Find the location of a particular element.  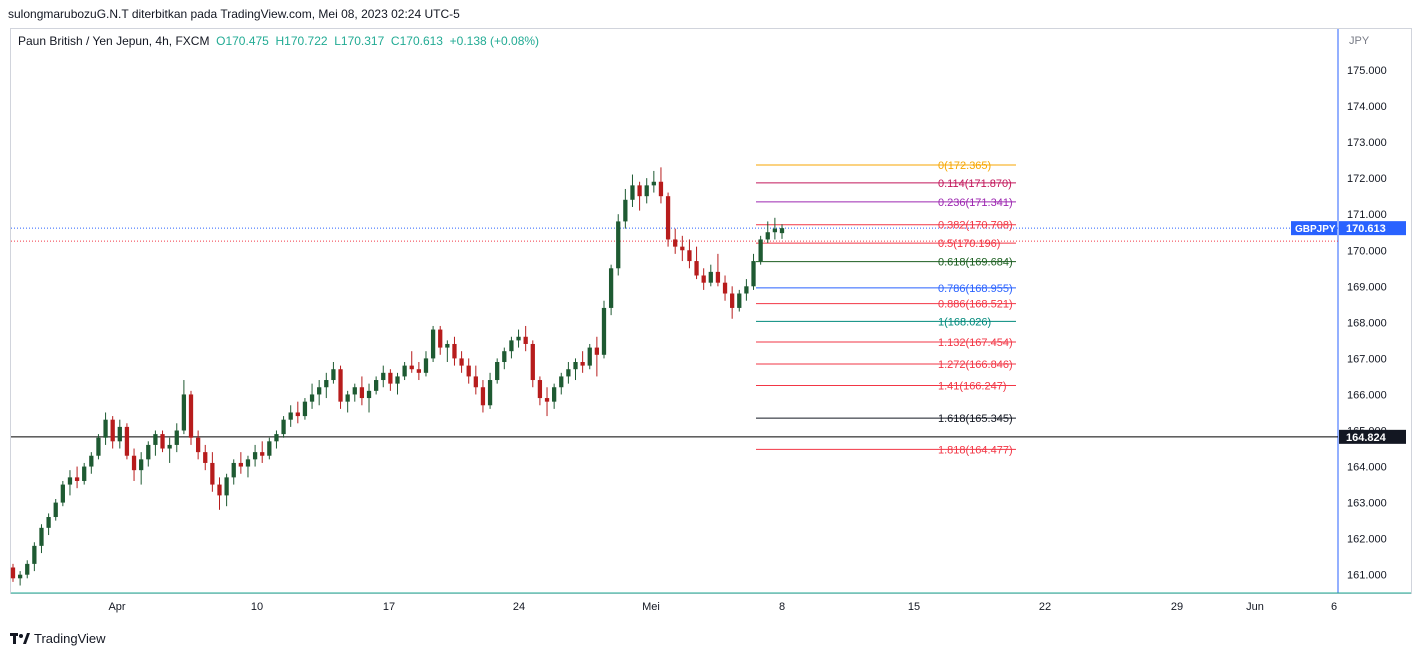

time-tick-label: 15 is located at coordinates (914, 607).